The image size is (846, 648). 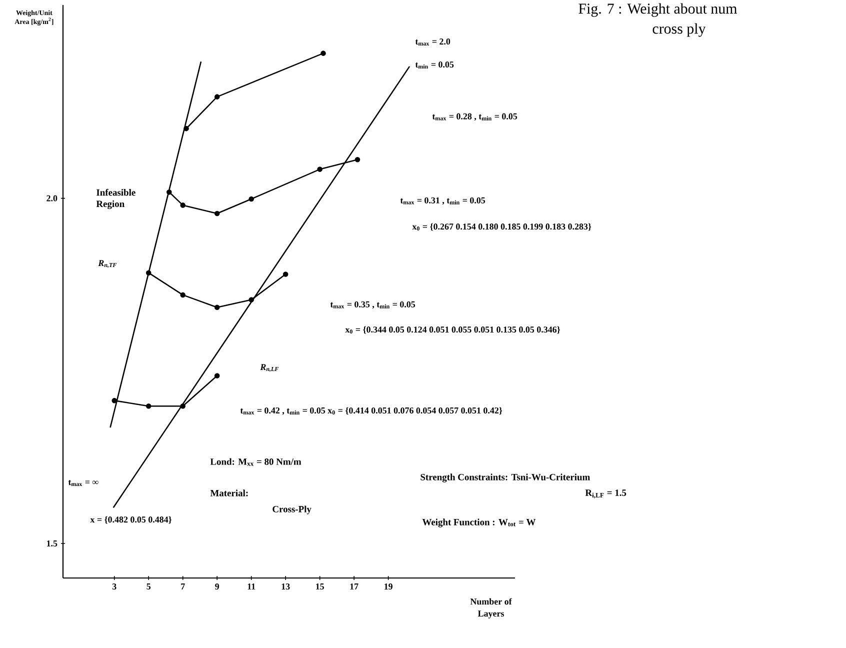 What do you see at coordinates (475, 117) in the screenshot?
I see `annotation: t$_{max}$ = 0.28 , t$_{min}$ = 0.05` at bounding box center [475, 117].